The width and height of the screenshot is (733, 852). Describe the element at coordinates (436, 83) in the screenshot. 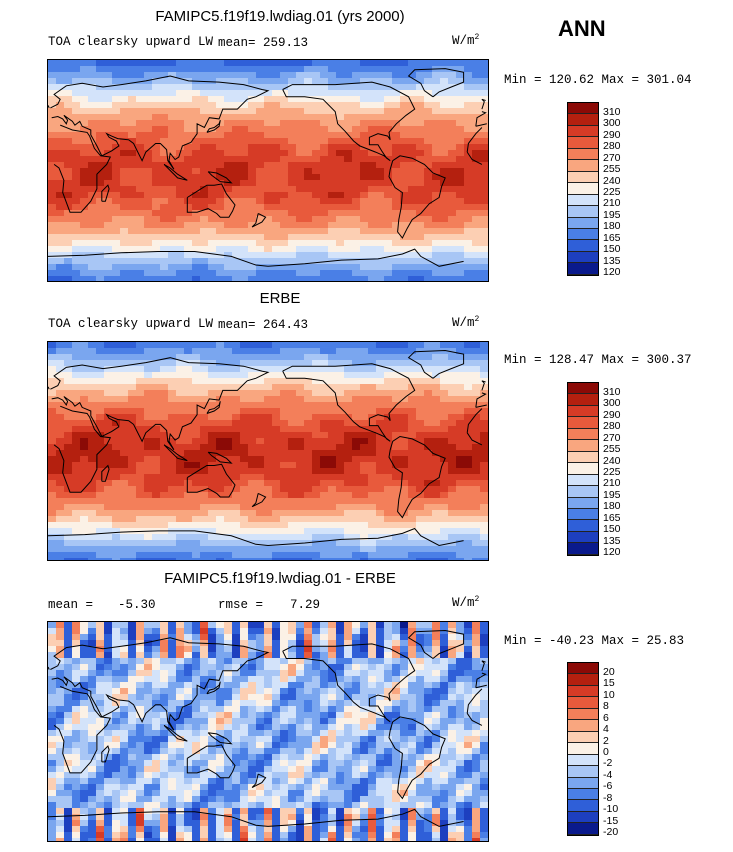

I see `coastline` at that location.